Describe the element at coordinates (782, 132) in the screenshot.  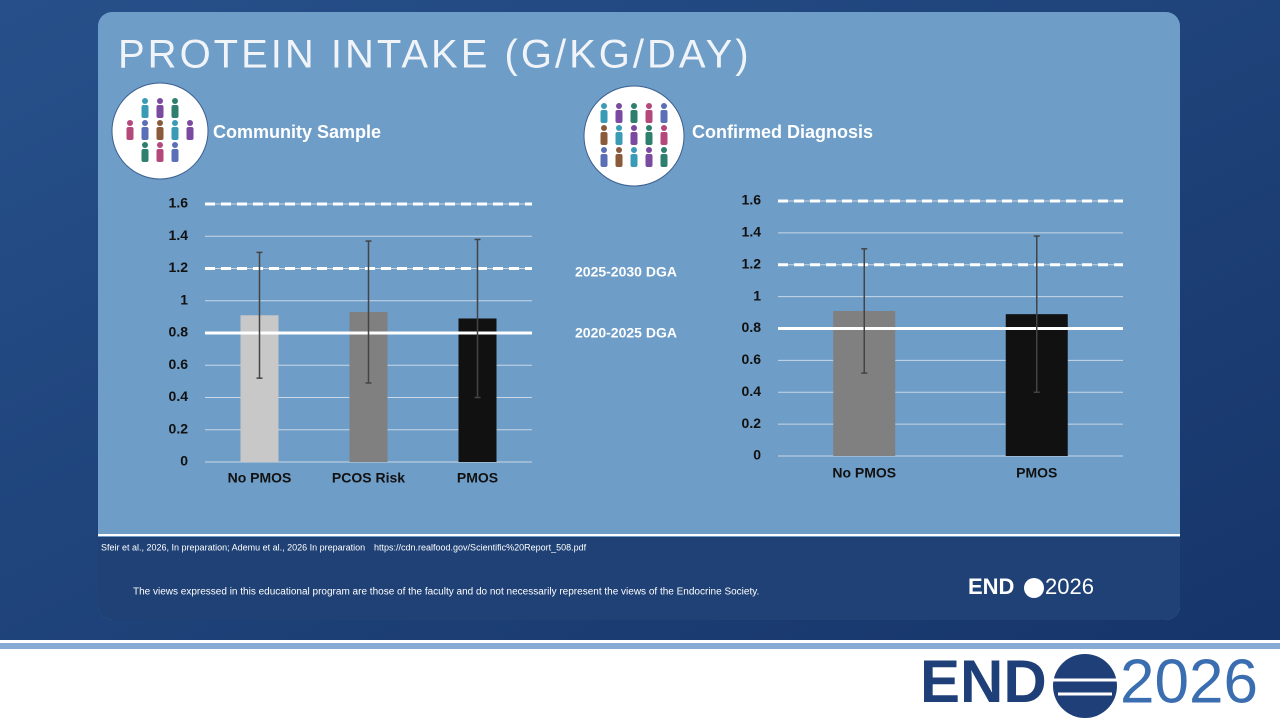
I see `chart-subtitle: Confirmed Diagnosis` at that location.